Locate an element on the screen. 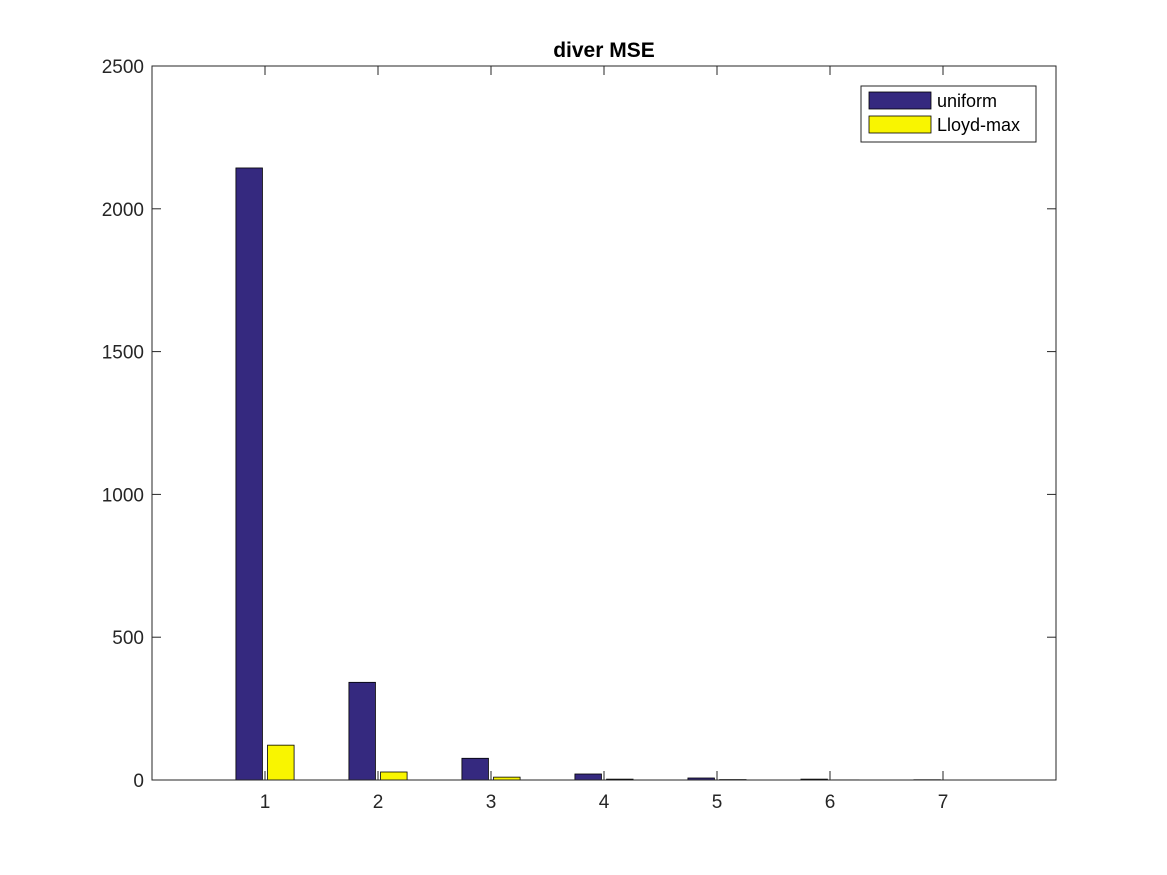 The width and height of the screenshot is (1167, 875). x-tick-label: 1 is located at coordinates (265, 802).